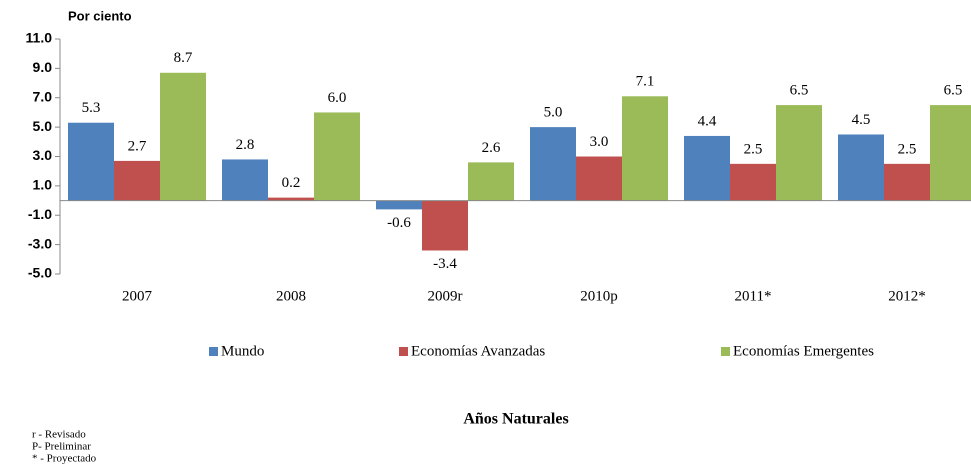 The height and width of the screenshot is (476, 971). What do you see at coordinates (599, 142) in the screenshot?
I see `data-label: 3.0` at bounding box center [599, 142].